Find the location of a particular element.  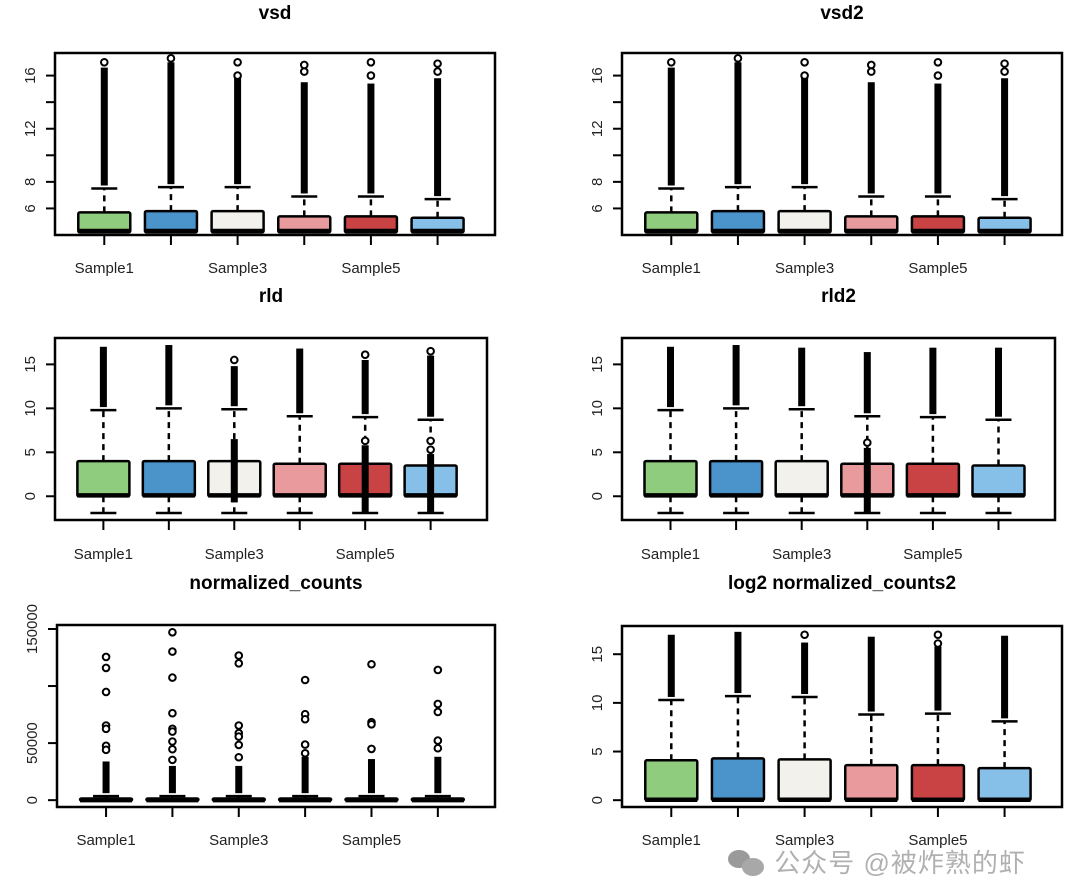

y-tick-label: 150000 is located at coordinates (32, 629).